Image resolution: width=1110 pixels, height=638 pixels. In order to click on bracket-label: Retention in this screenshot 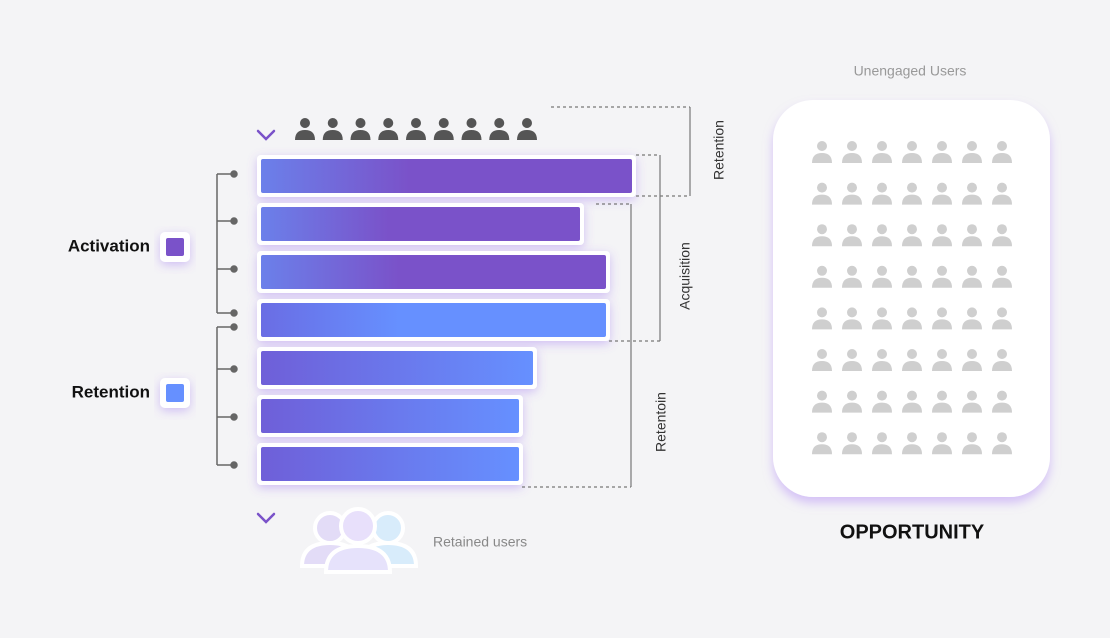, I will do `click(719, 150)`.